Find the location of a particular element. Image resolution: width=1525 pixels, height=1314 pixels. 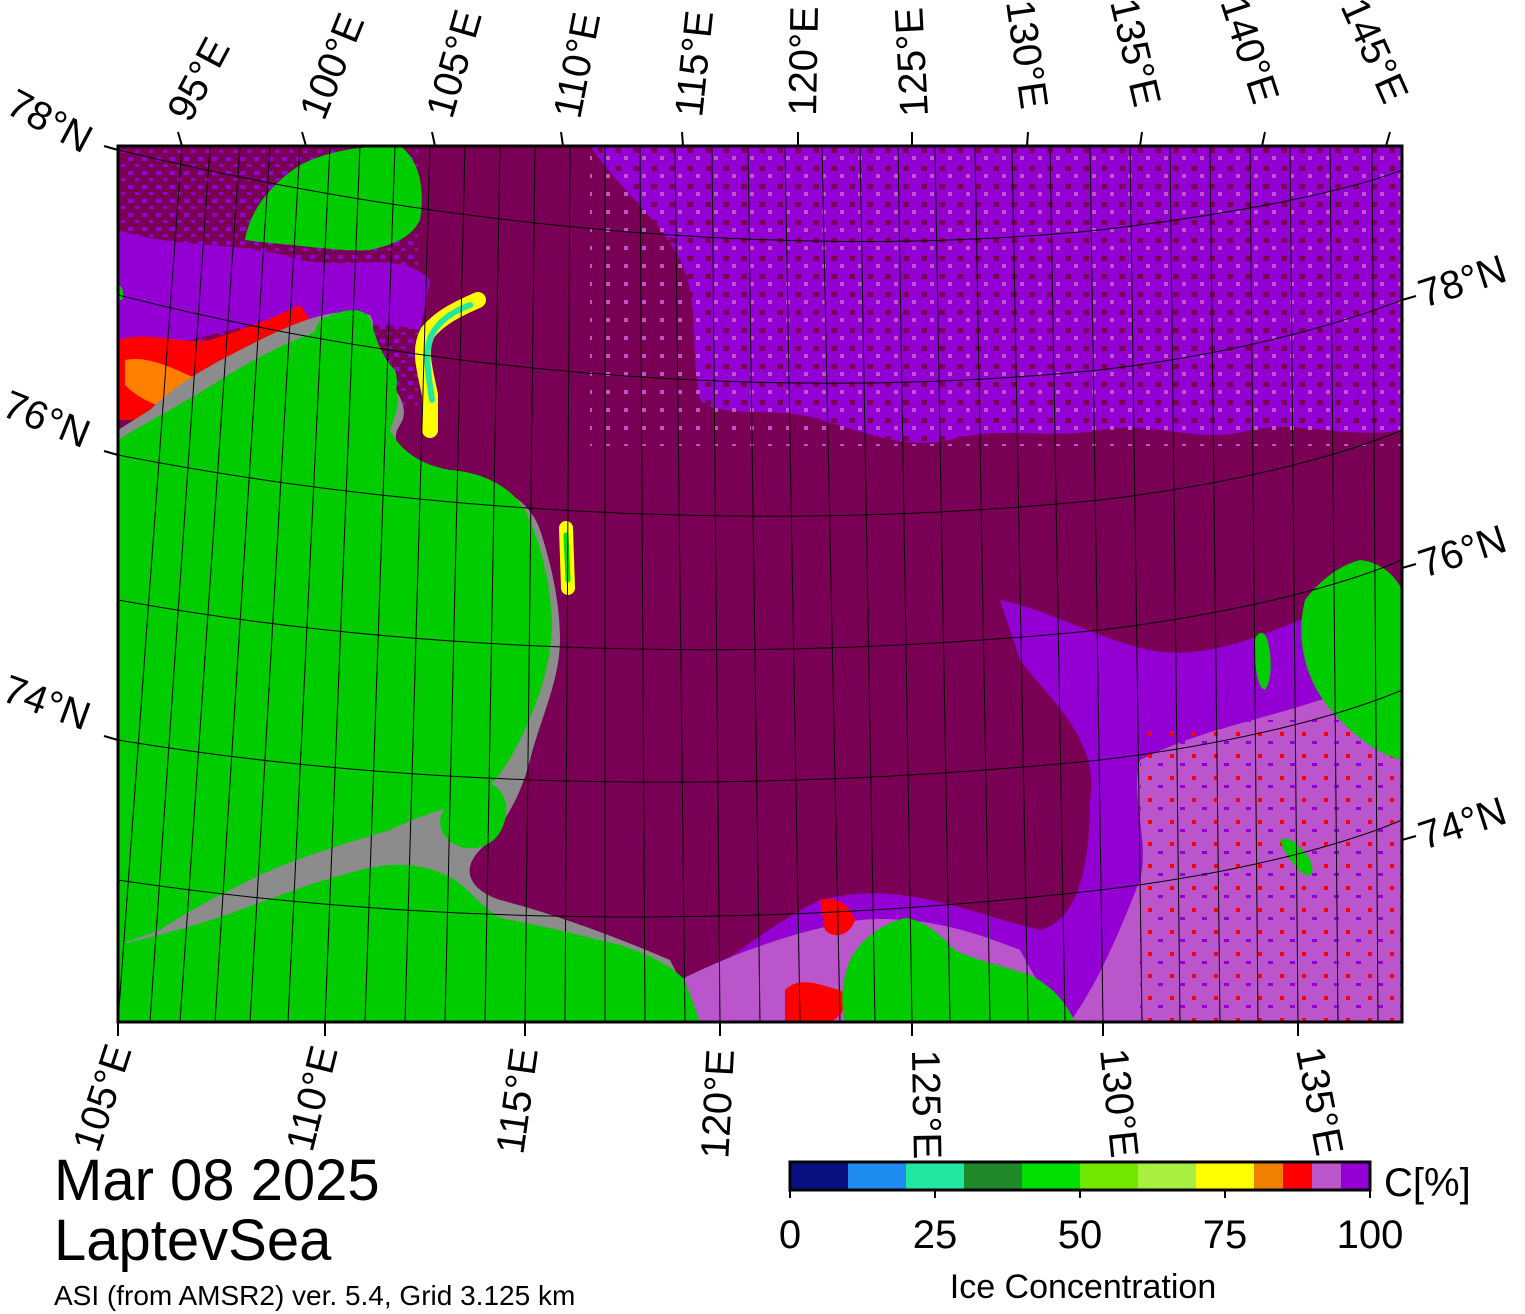

ice-texture-southeast is located at coordinates (1271, 871).